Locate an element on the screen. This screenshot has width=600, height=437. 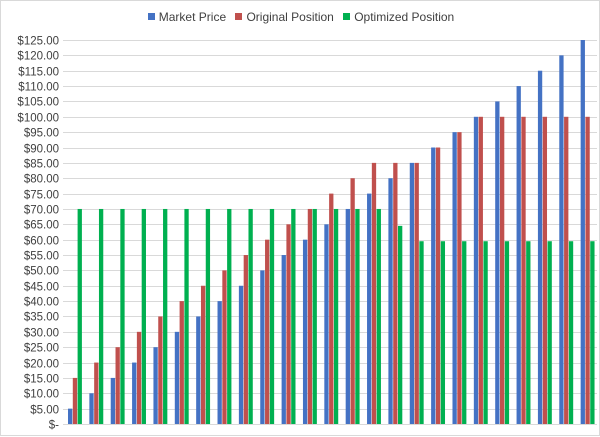
y-tick-label: $15.00 is located at coordinates (41, 380).